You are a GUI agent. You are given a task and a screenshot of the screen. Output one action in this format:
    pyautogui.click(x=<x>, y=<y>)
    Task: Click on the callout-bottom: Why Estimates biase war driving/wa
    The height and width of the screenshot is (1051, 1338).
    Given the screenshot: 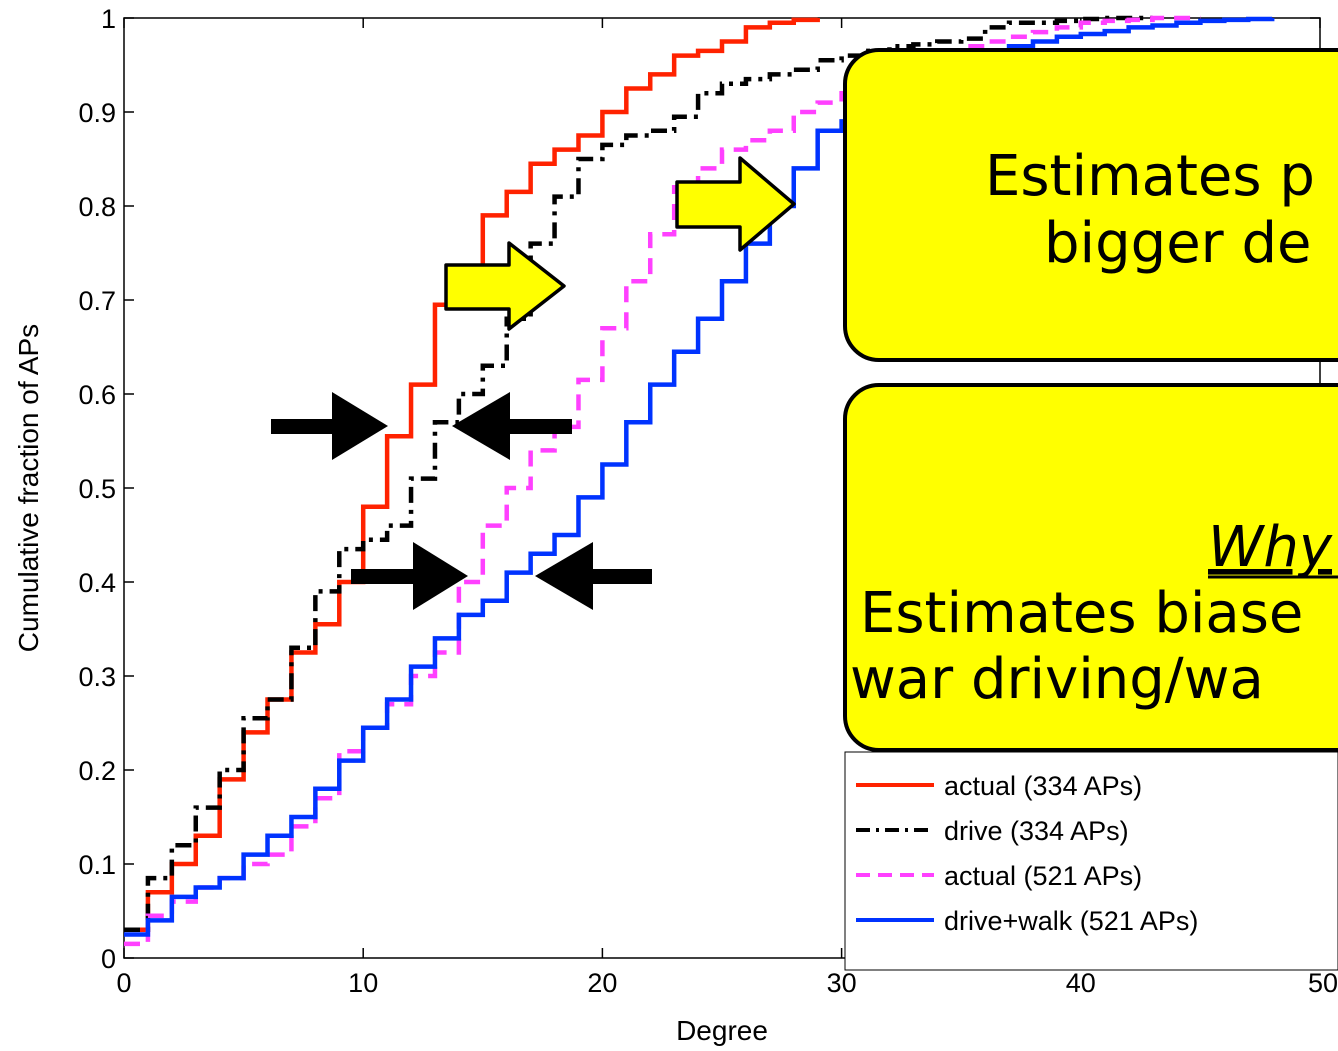 What is the action you would take?
    pyautogui.click(x=1090, y=567)
    